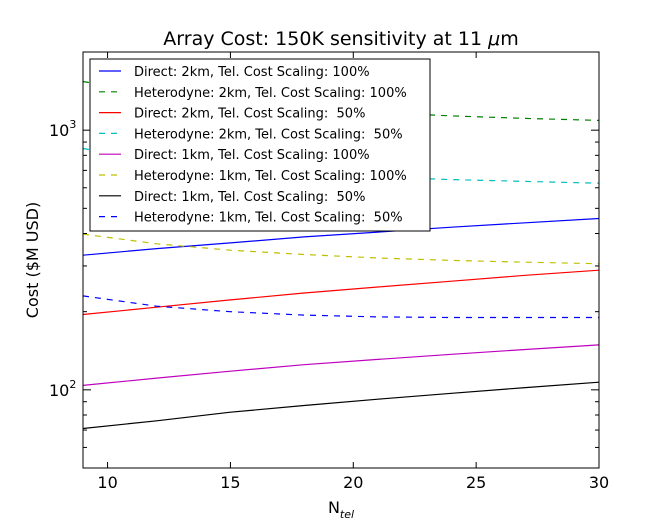 This screenshot has height=520, width=665. I want to click on x-tick-labels: 10 15 20 25 30, so click(353, 482).